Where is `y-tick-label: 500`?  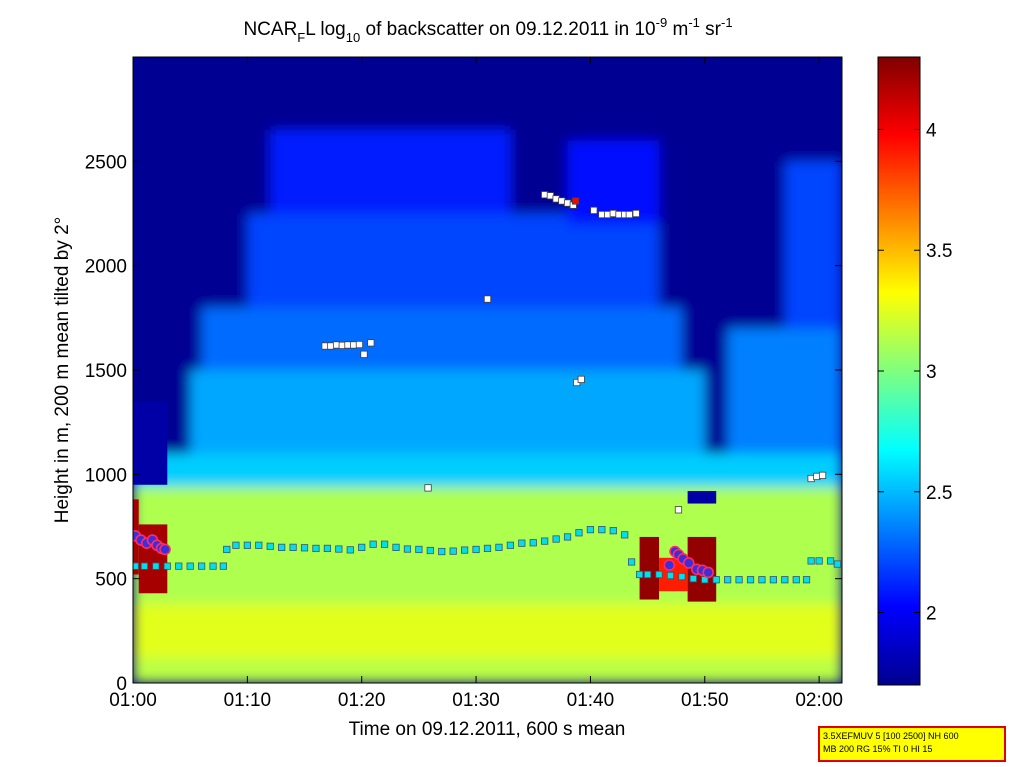 y-tick-label: 500 is located at coordinates (111, 580).